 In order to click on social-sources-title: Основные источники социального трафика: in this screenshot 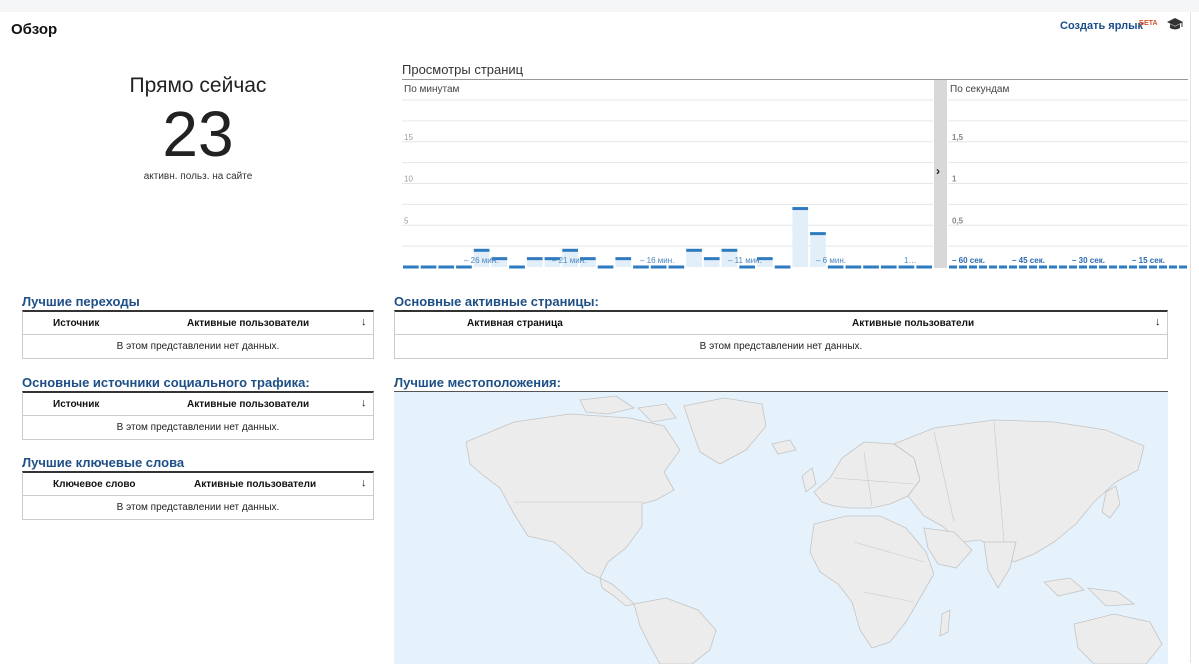, I will do `click(166, 382)`.